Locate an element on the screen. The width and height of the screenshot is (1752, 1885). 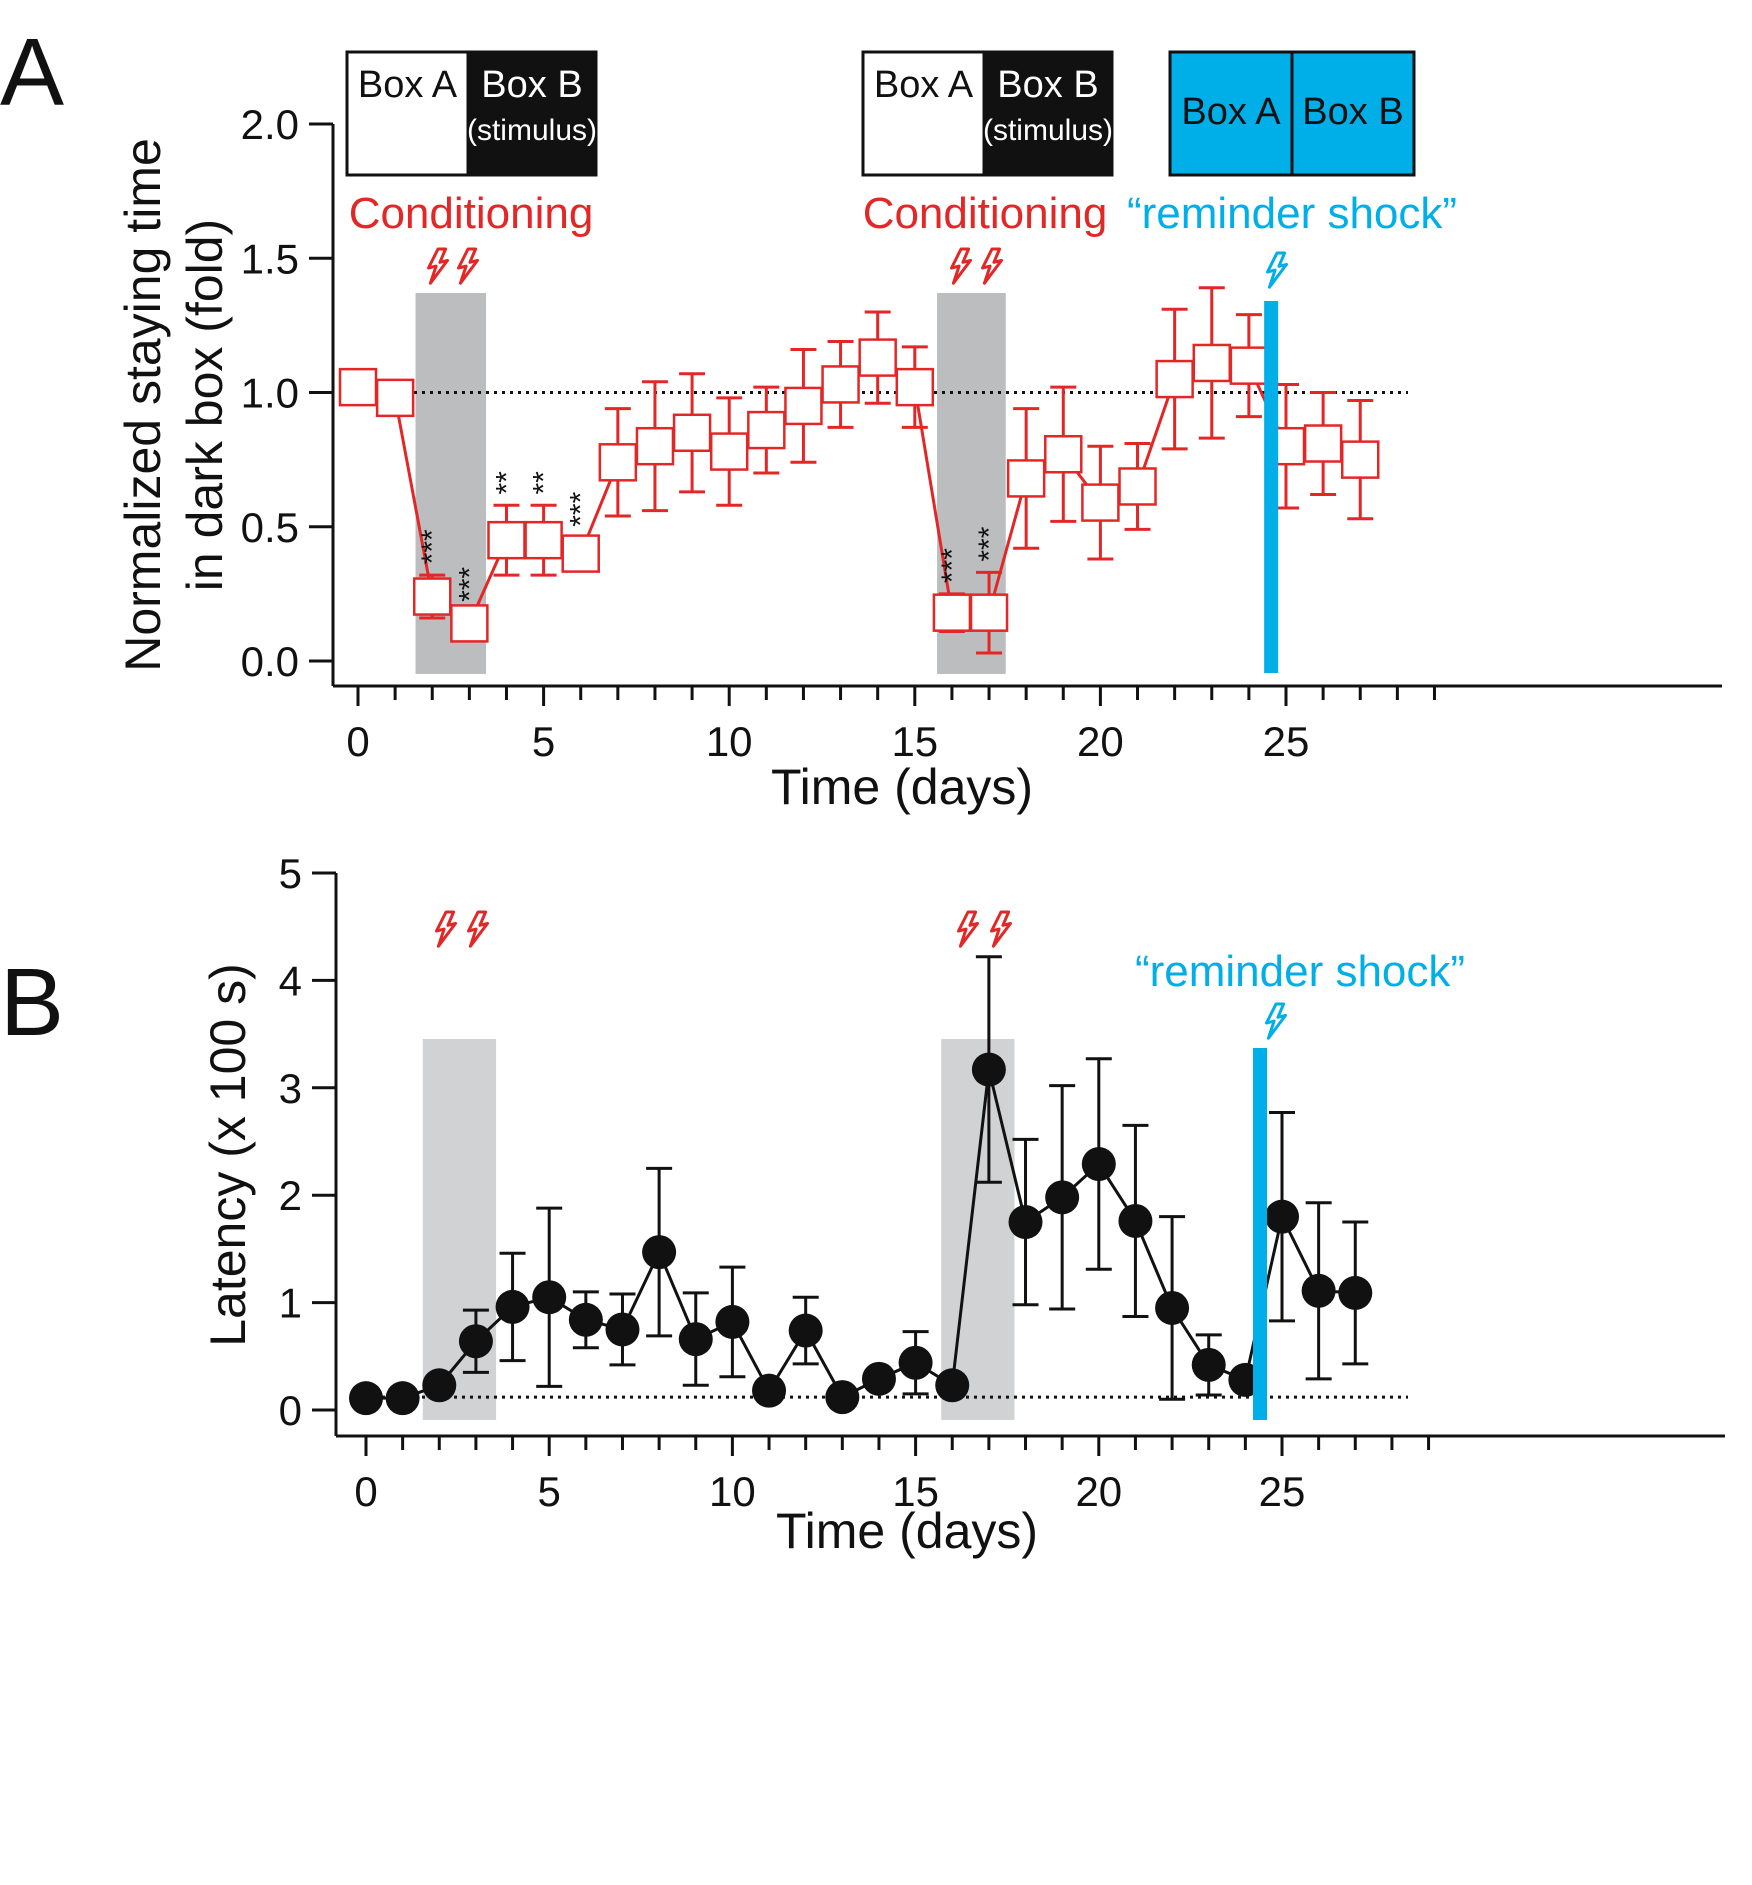
a-x-axis-label: Time (days) is located at coordinates (902, 787).